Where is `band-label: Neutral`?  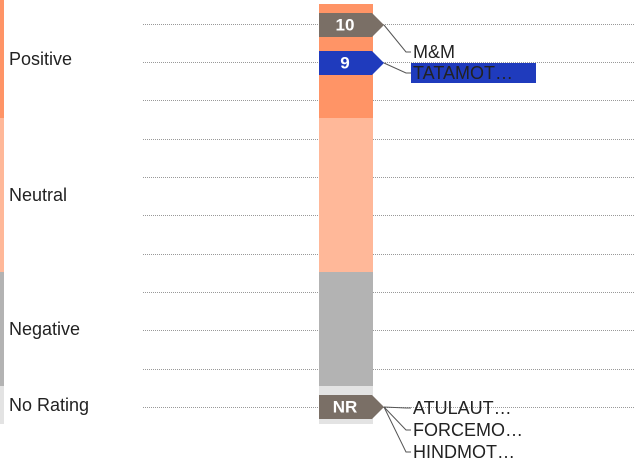
band-label: Neutral is located at coordinates (38, 195).